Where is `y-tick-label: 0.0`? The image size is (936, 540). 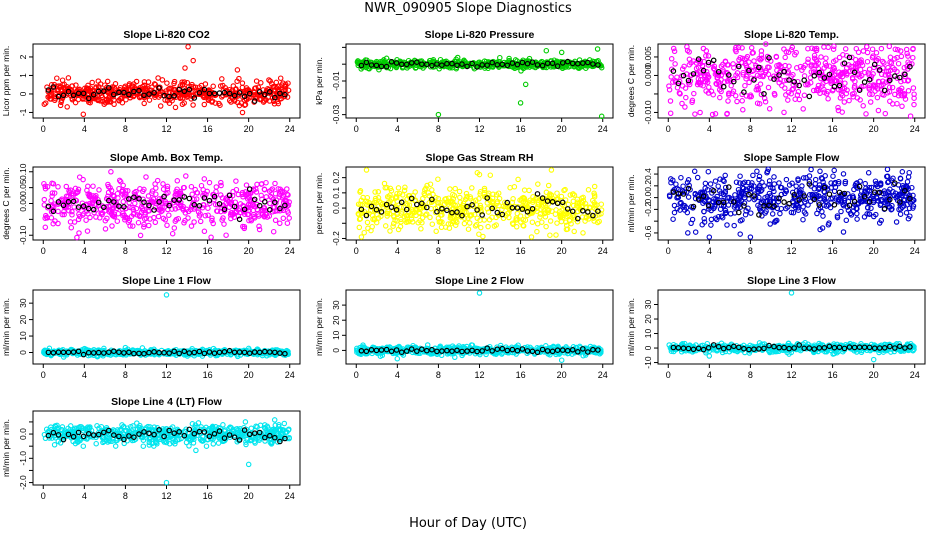 y-tick-label: 0.0 is located at coordinates (336, 208).